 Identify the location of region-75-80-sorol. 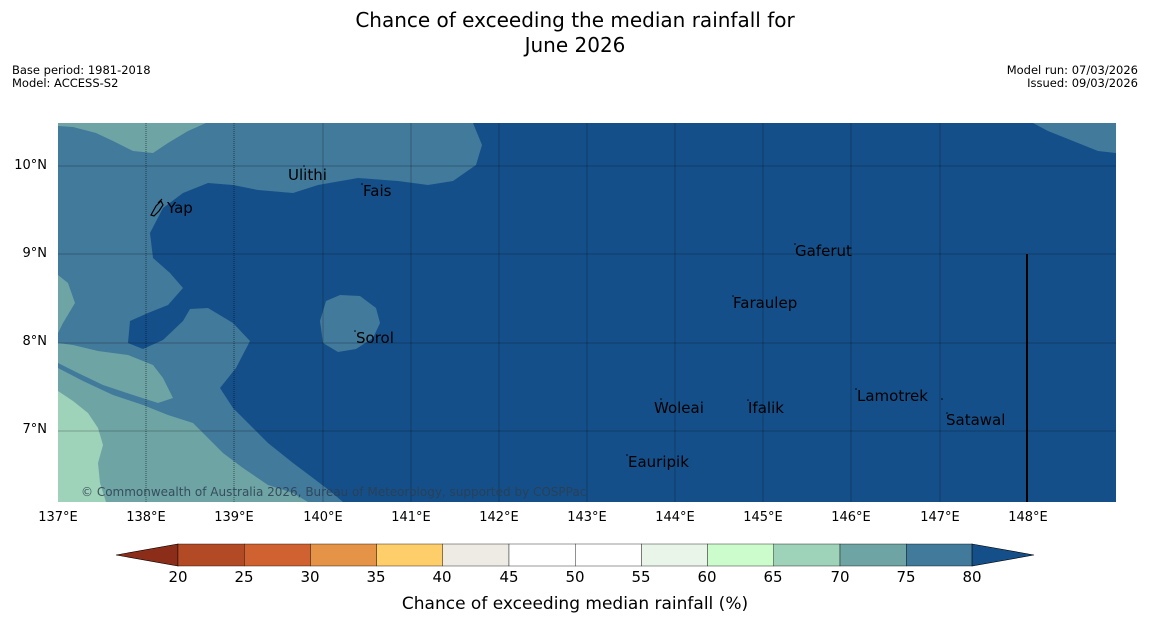
(350, 323).